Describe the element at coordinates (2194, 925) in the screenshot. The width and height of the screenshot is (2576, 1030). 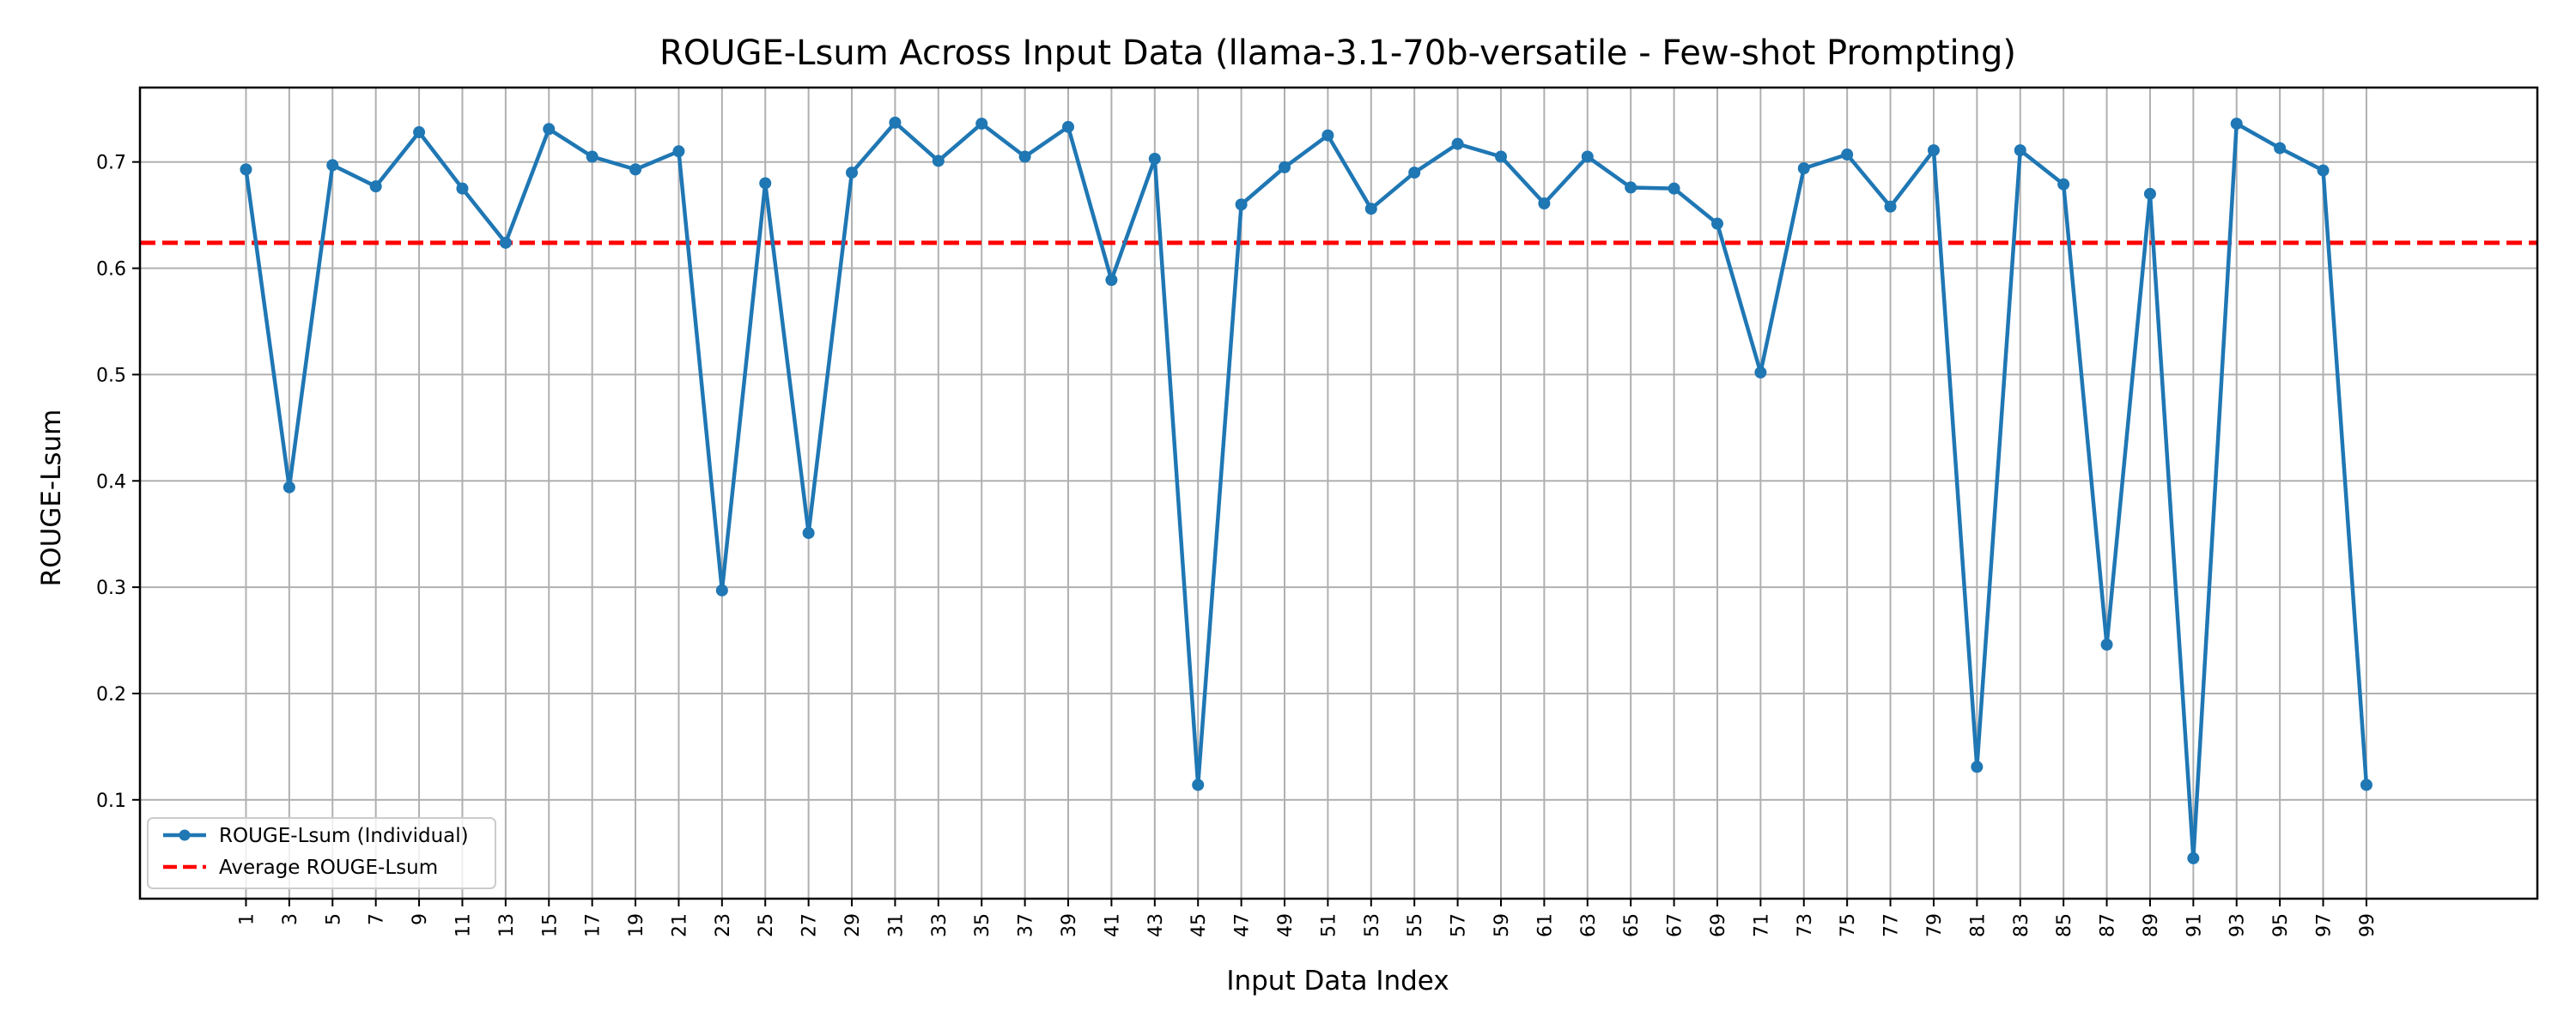
I see `x-tick-label: 91` at that location.